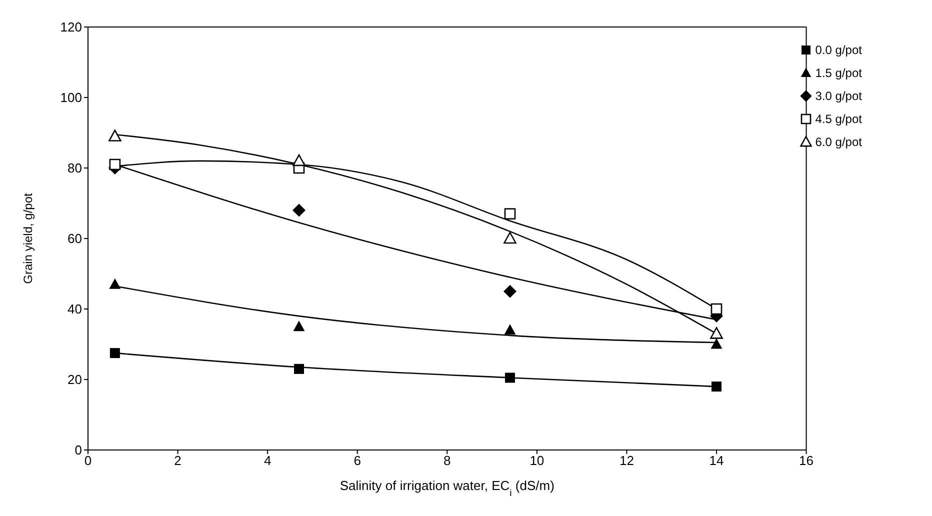 The height and width of the screenshot is (516, 932). I want to click on x-tick-label: 10, so click(537, 460).